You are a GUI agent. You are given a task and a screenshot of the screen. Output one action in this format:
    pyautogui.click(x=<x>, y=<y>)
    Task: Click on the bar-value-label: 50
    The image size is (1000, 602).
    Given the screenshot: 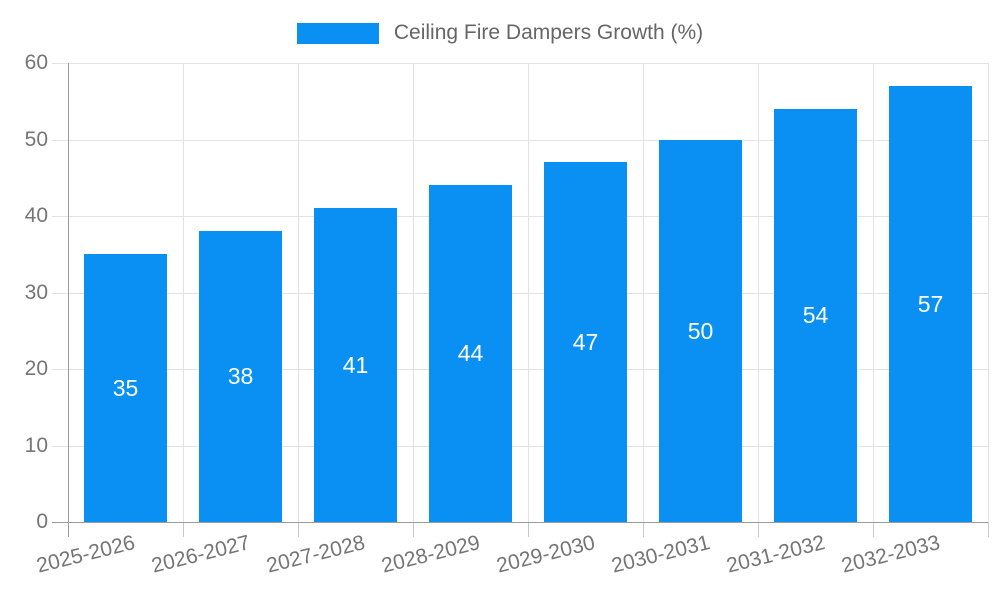 What is the action you would take?
    pyautogui.click(x=700, y=331)
    